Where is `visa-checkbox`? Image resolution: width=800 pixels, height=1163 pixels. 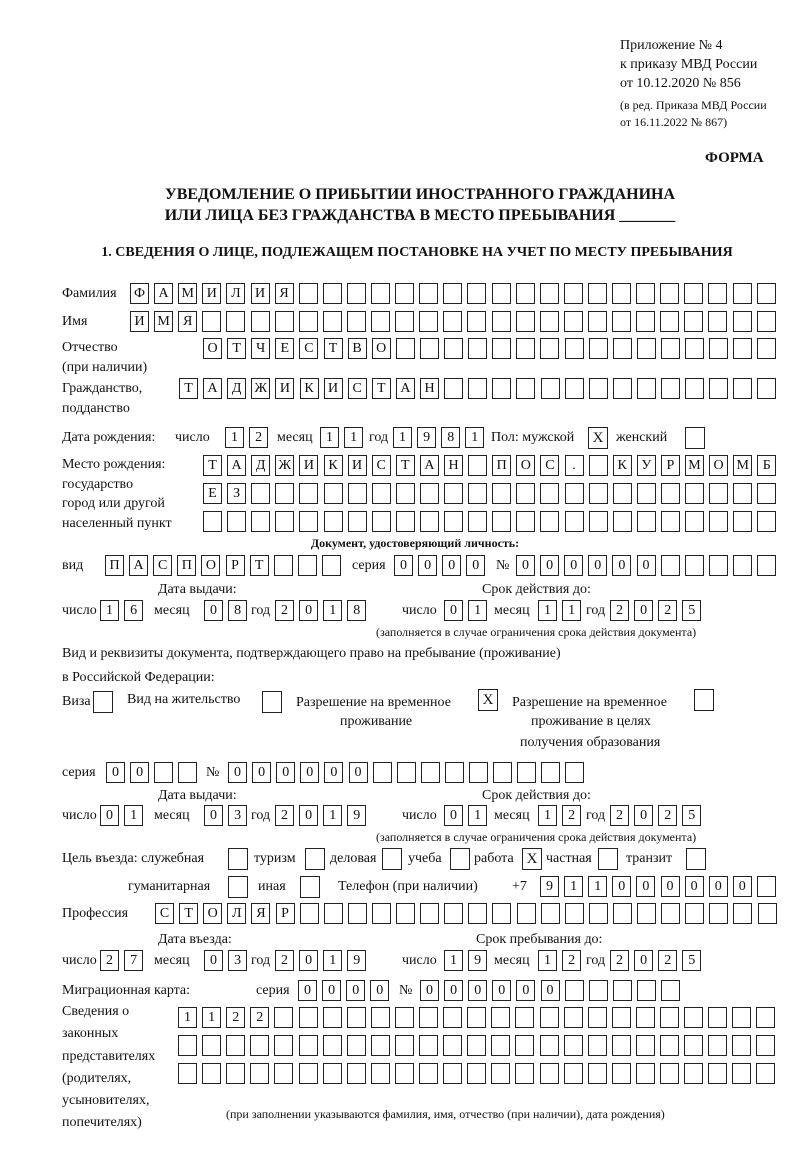 visa-checkbox is located at coordinates (103, 702).